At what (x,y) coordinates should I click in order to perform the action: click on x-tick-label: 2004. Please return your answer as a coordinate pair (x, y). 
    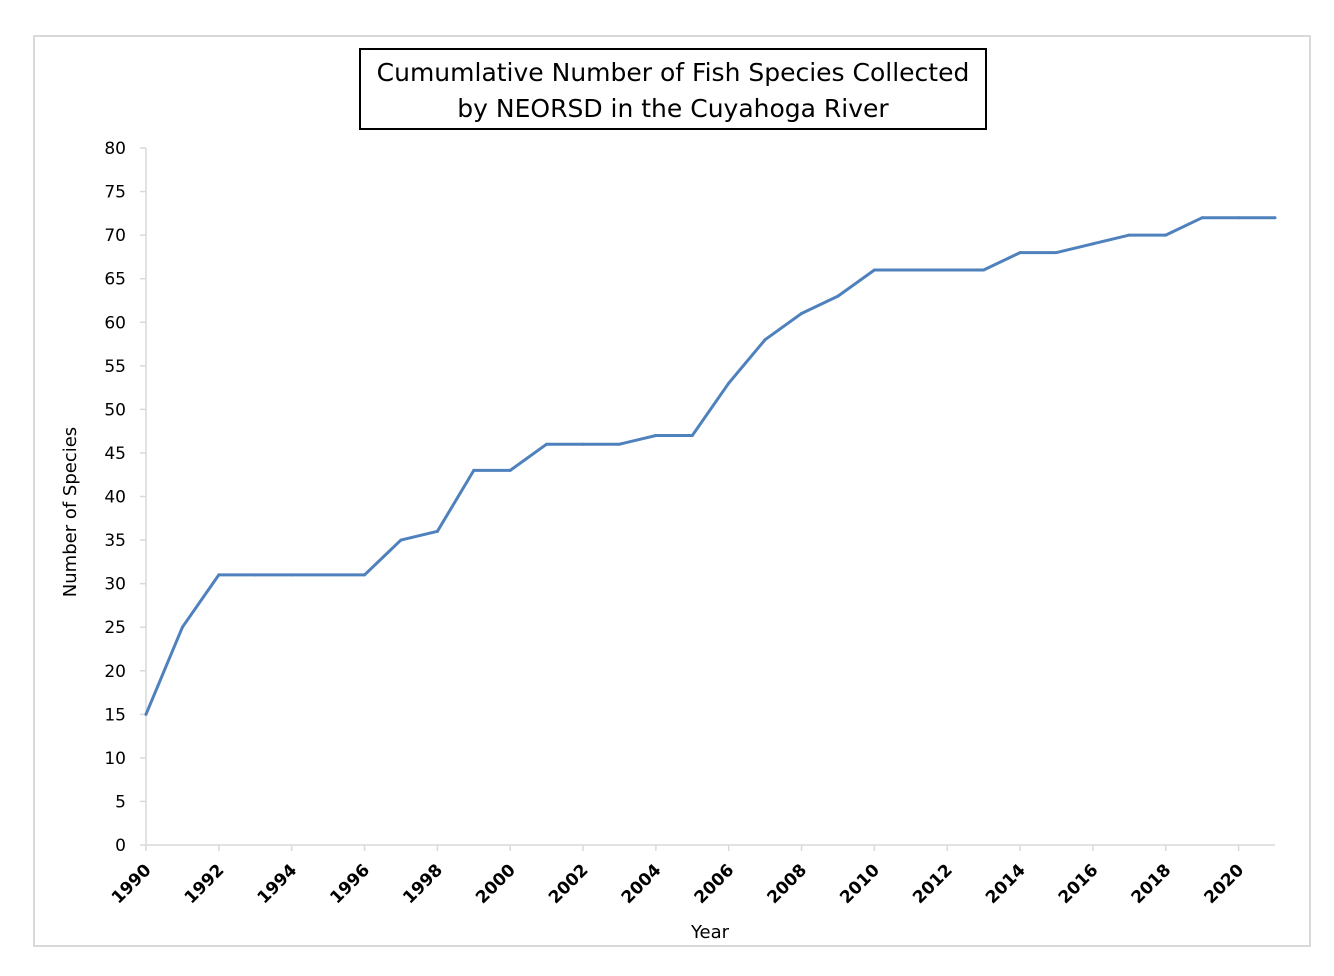
    Looking at the image, I should click on (642, 884).